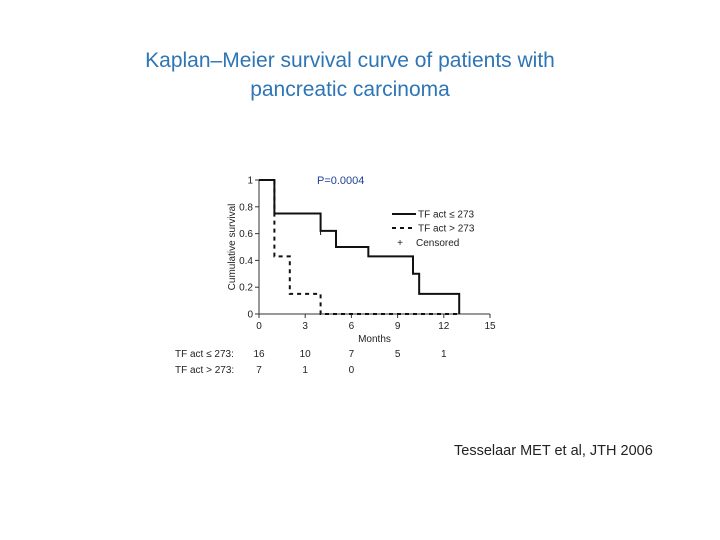 The width and height of the screenshot is (720, 540). Describe the element at coordinates (340, 181) in the screenshot. I see `p-value-annotation: P=0.0004` at that location.